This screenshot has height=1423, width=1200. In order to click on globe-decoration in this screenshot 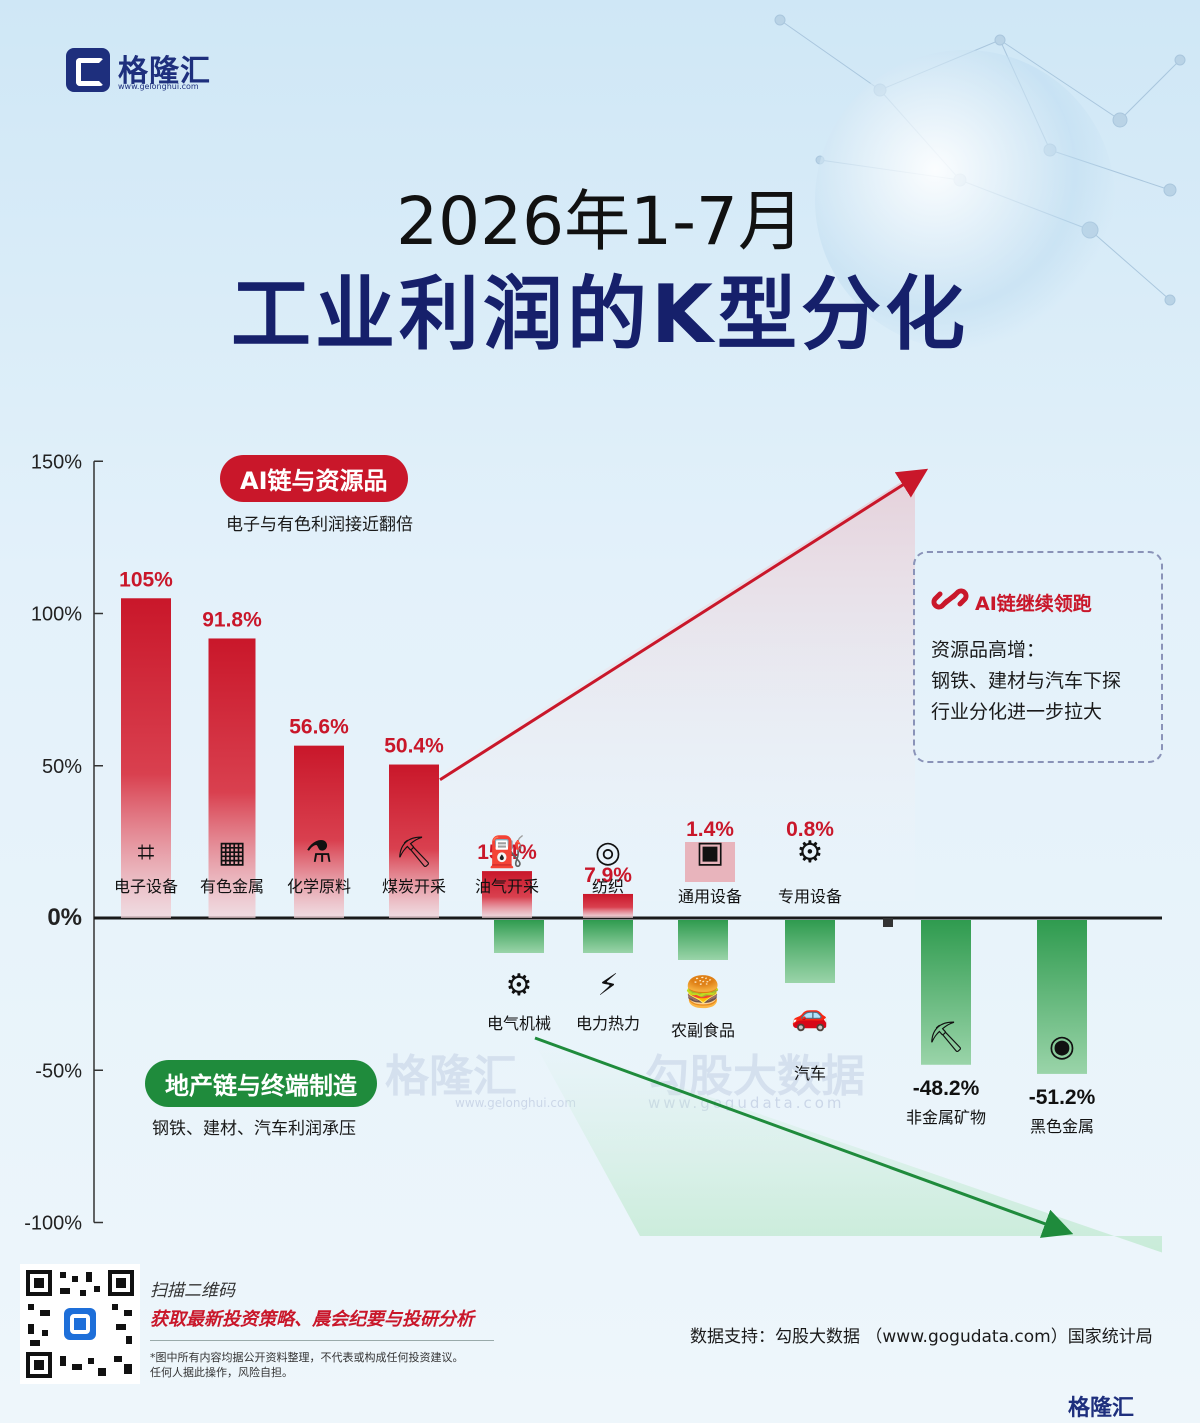, I will do `click(965, 200)`.